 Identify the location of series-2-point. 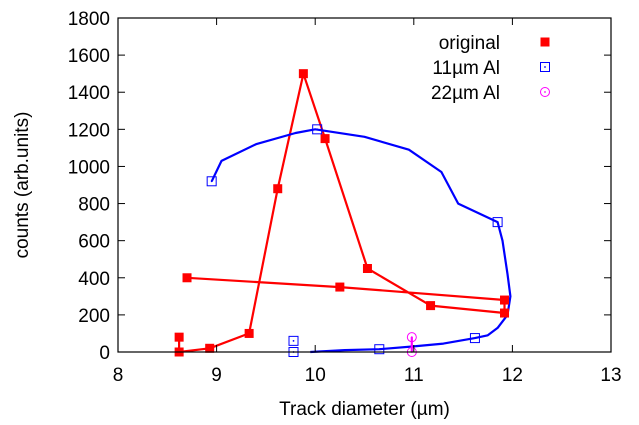
(411, 337).